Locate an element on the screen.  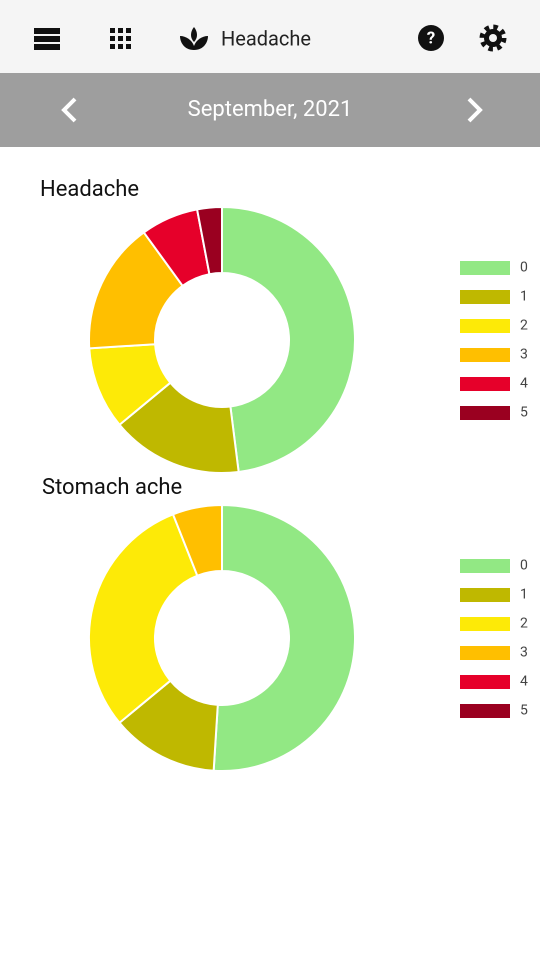
menu-icon is located at coordinates (47, 39).